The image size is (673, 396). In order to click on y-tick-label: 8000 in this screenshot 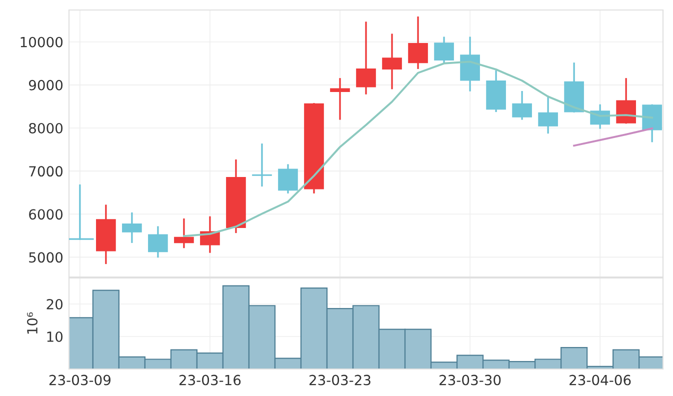, I will do `click(46, 128)`.